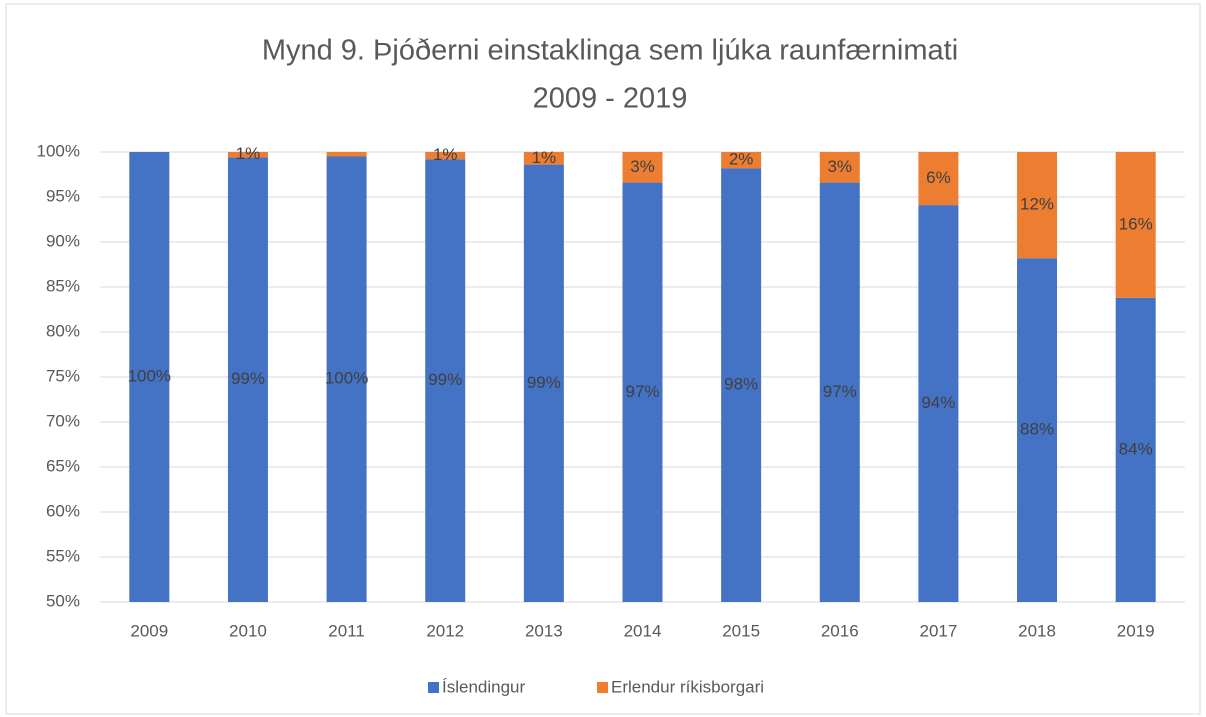 The width and height of the screenshot is (1206, 717). What do you see at coordinates (63, 240) in the screenshot?
I see `y-tick-label: 90%` at bounding box center [63, 240].